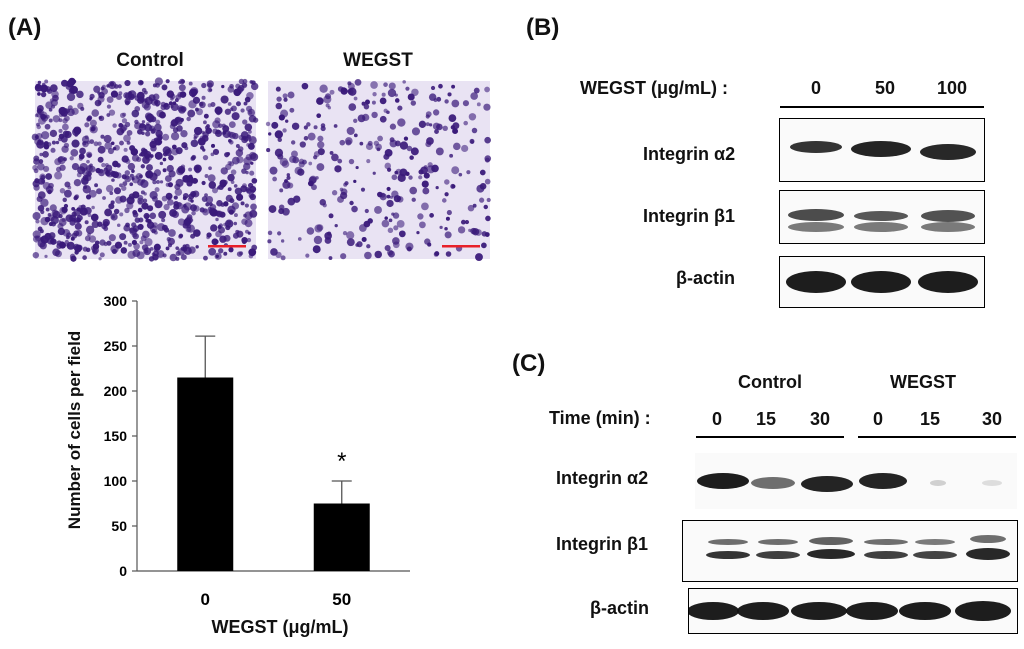  I want to click on chart-y-tick-label: 150, so click(116, 436).